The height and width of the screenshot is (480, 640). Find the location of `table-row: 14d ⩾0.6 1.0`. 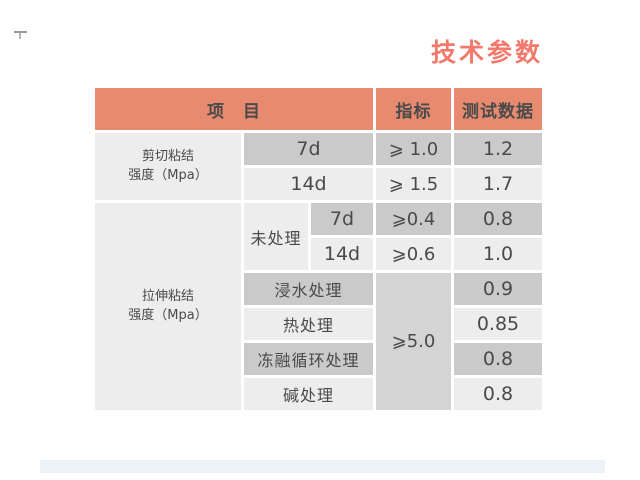

table-row: 14d ⩾0.6 1.0 is located at coordinates (318, 254).